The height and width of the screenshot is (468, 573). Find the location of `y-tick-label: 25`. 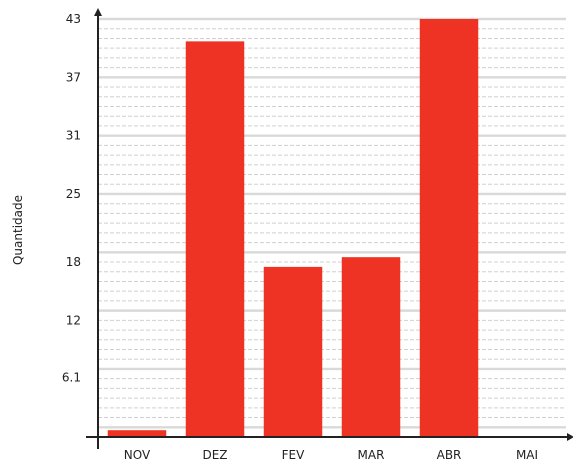

y-tick-label: 25 is located at coordinates (73, 194).